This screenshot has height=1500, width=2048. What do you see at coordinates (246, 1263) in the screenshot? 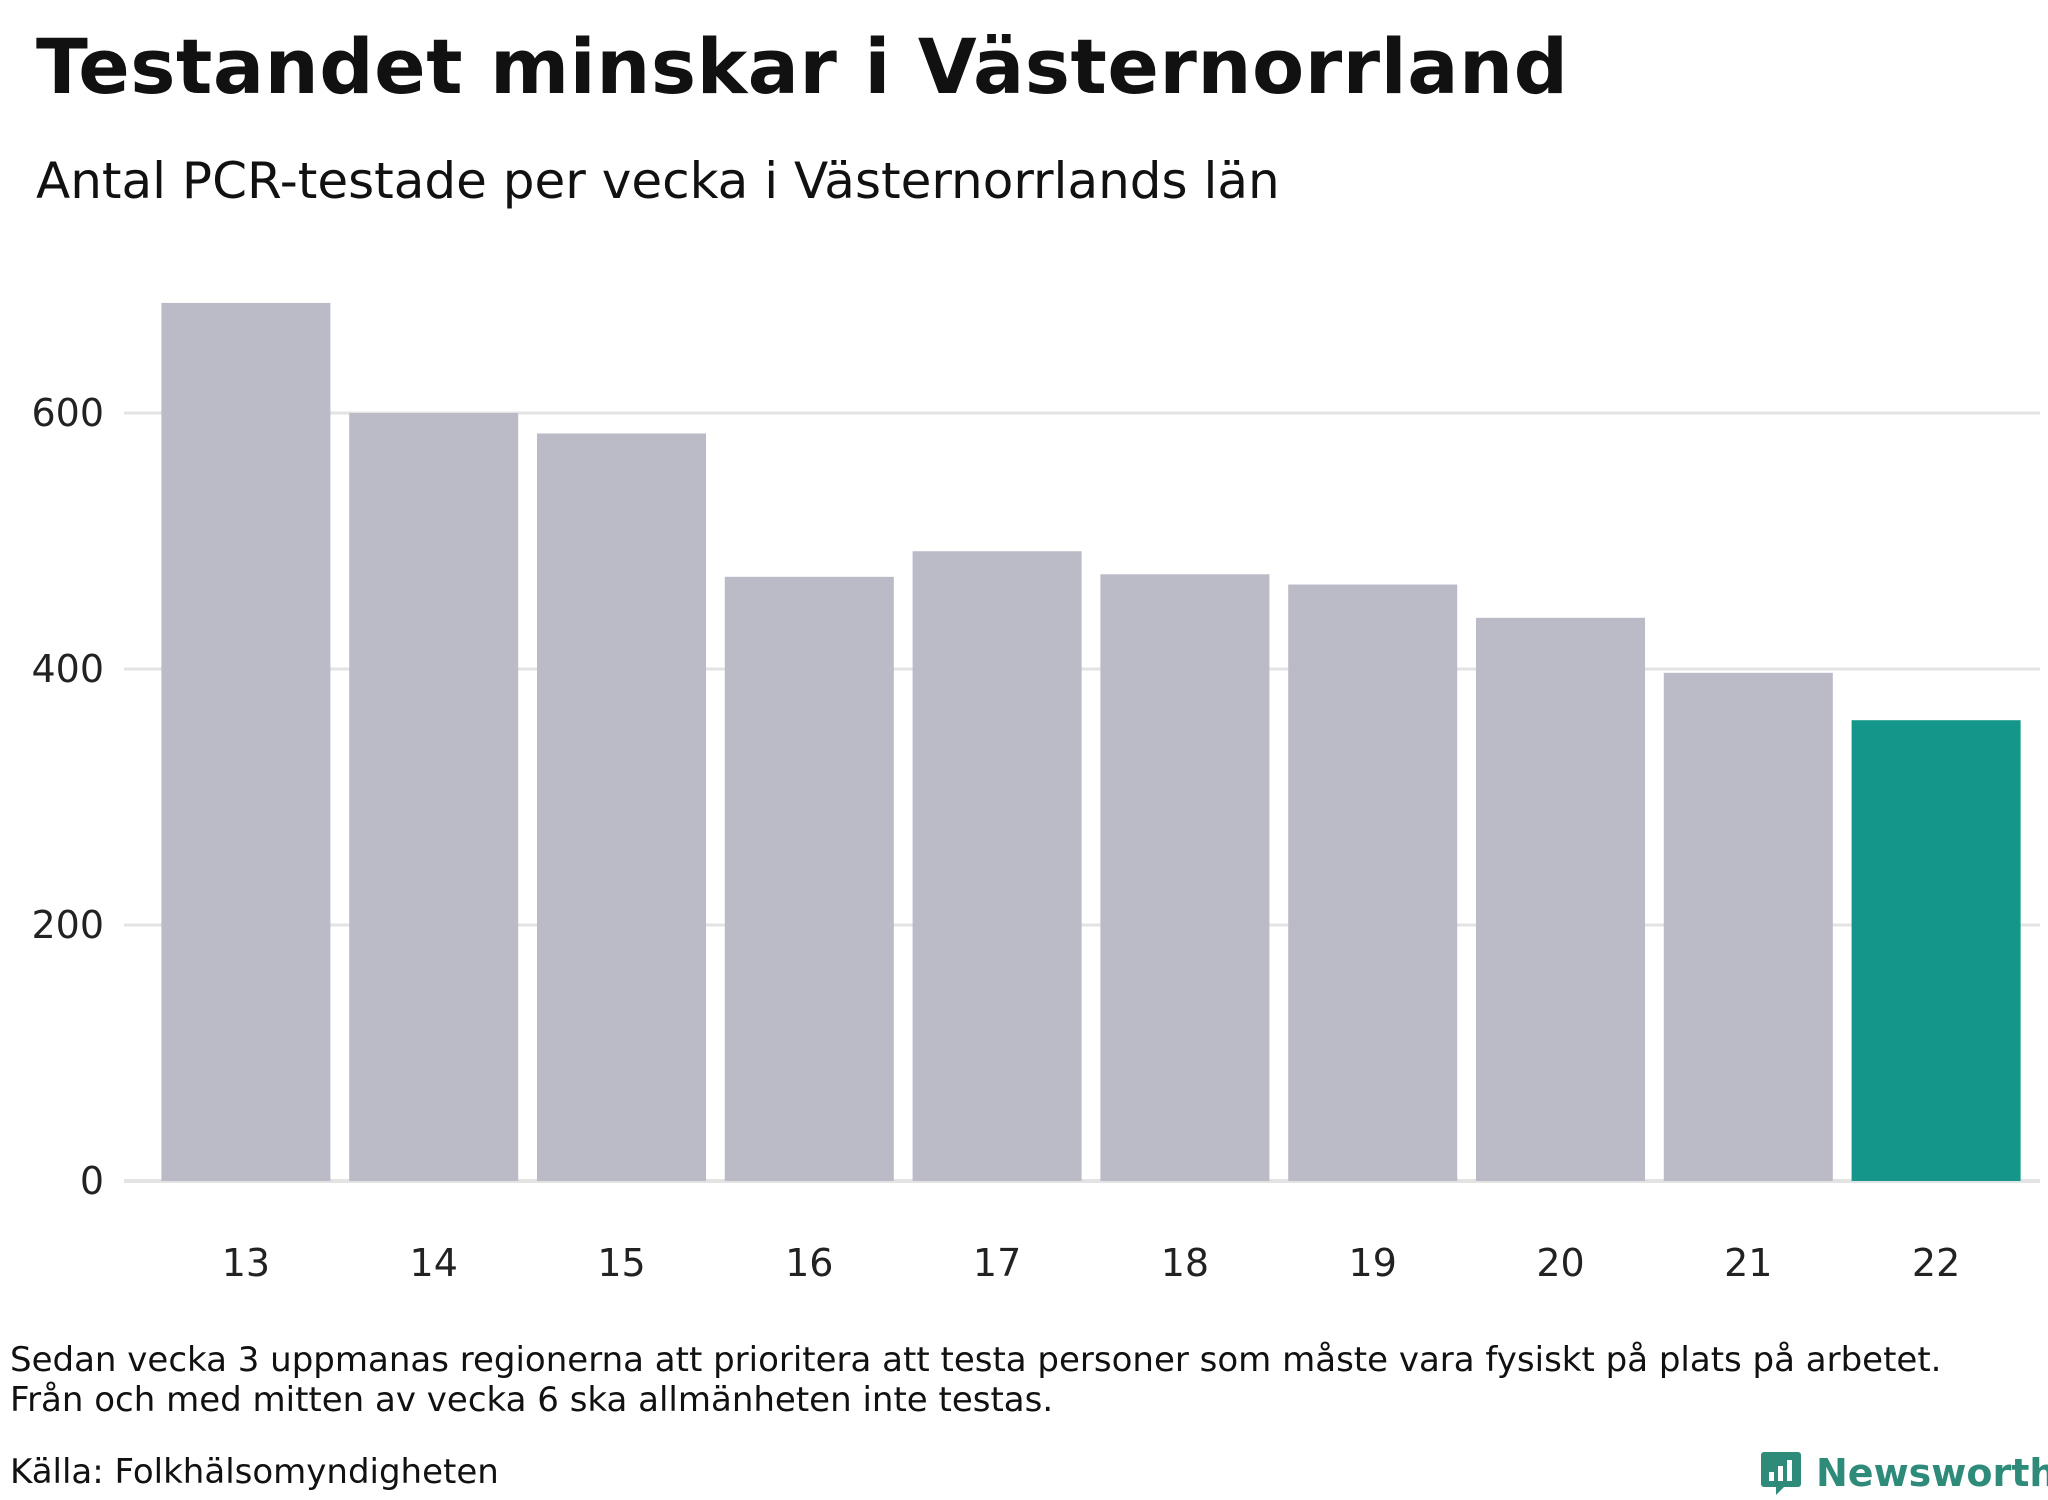
I see `x-tick-label: 13` at bounding box center [246, 1263].